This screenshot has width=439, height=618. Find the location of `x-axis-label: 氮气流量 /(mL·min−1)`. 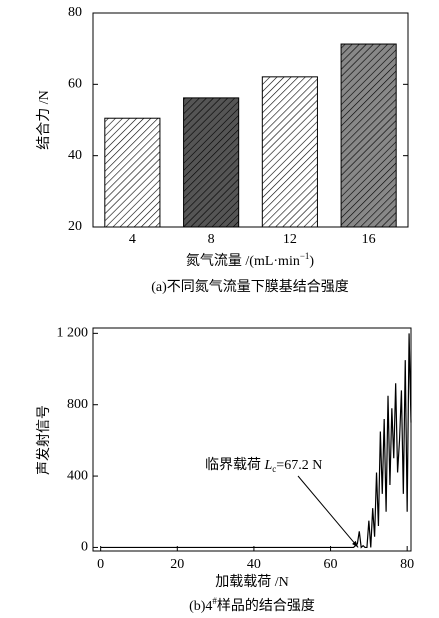

x-axis-label: 氮气流量 /(mL·min−1) is located at coordinates (250, 260).